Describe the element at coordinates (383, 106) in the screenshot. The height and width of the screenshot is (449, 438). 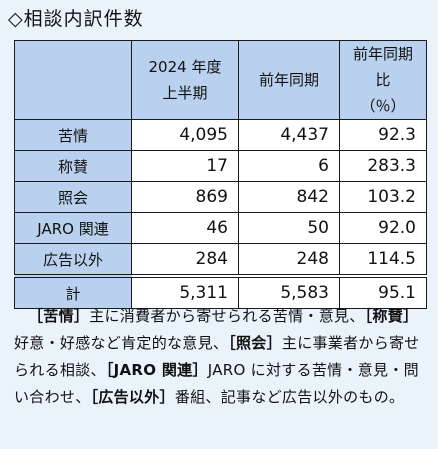
I see `header-yoy-ratio-line2: （％）` at that location.